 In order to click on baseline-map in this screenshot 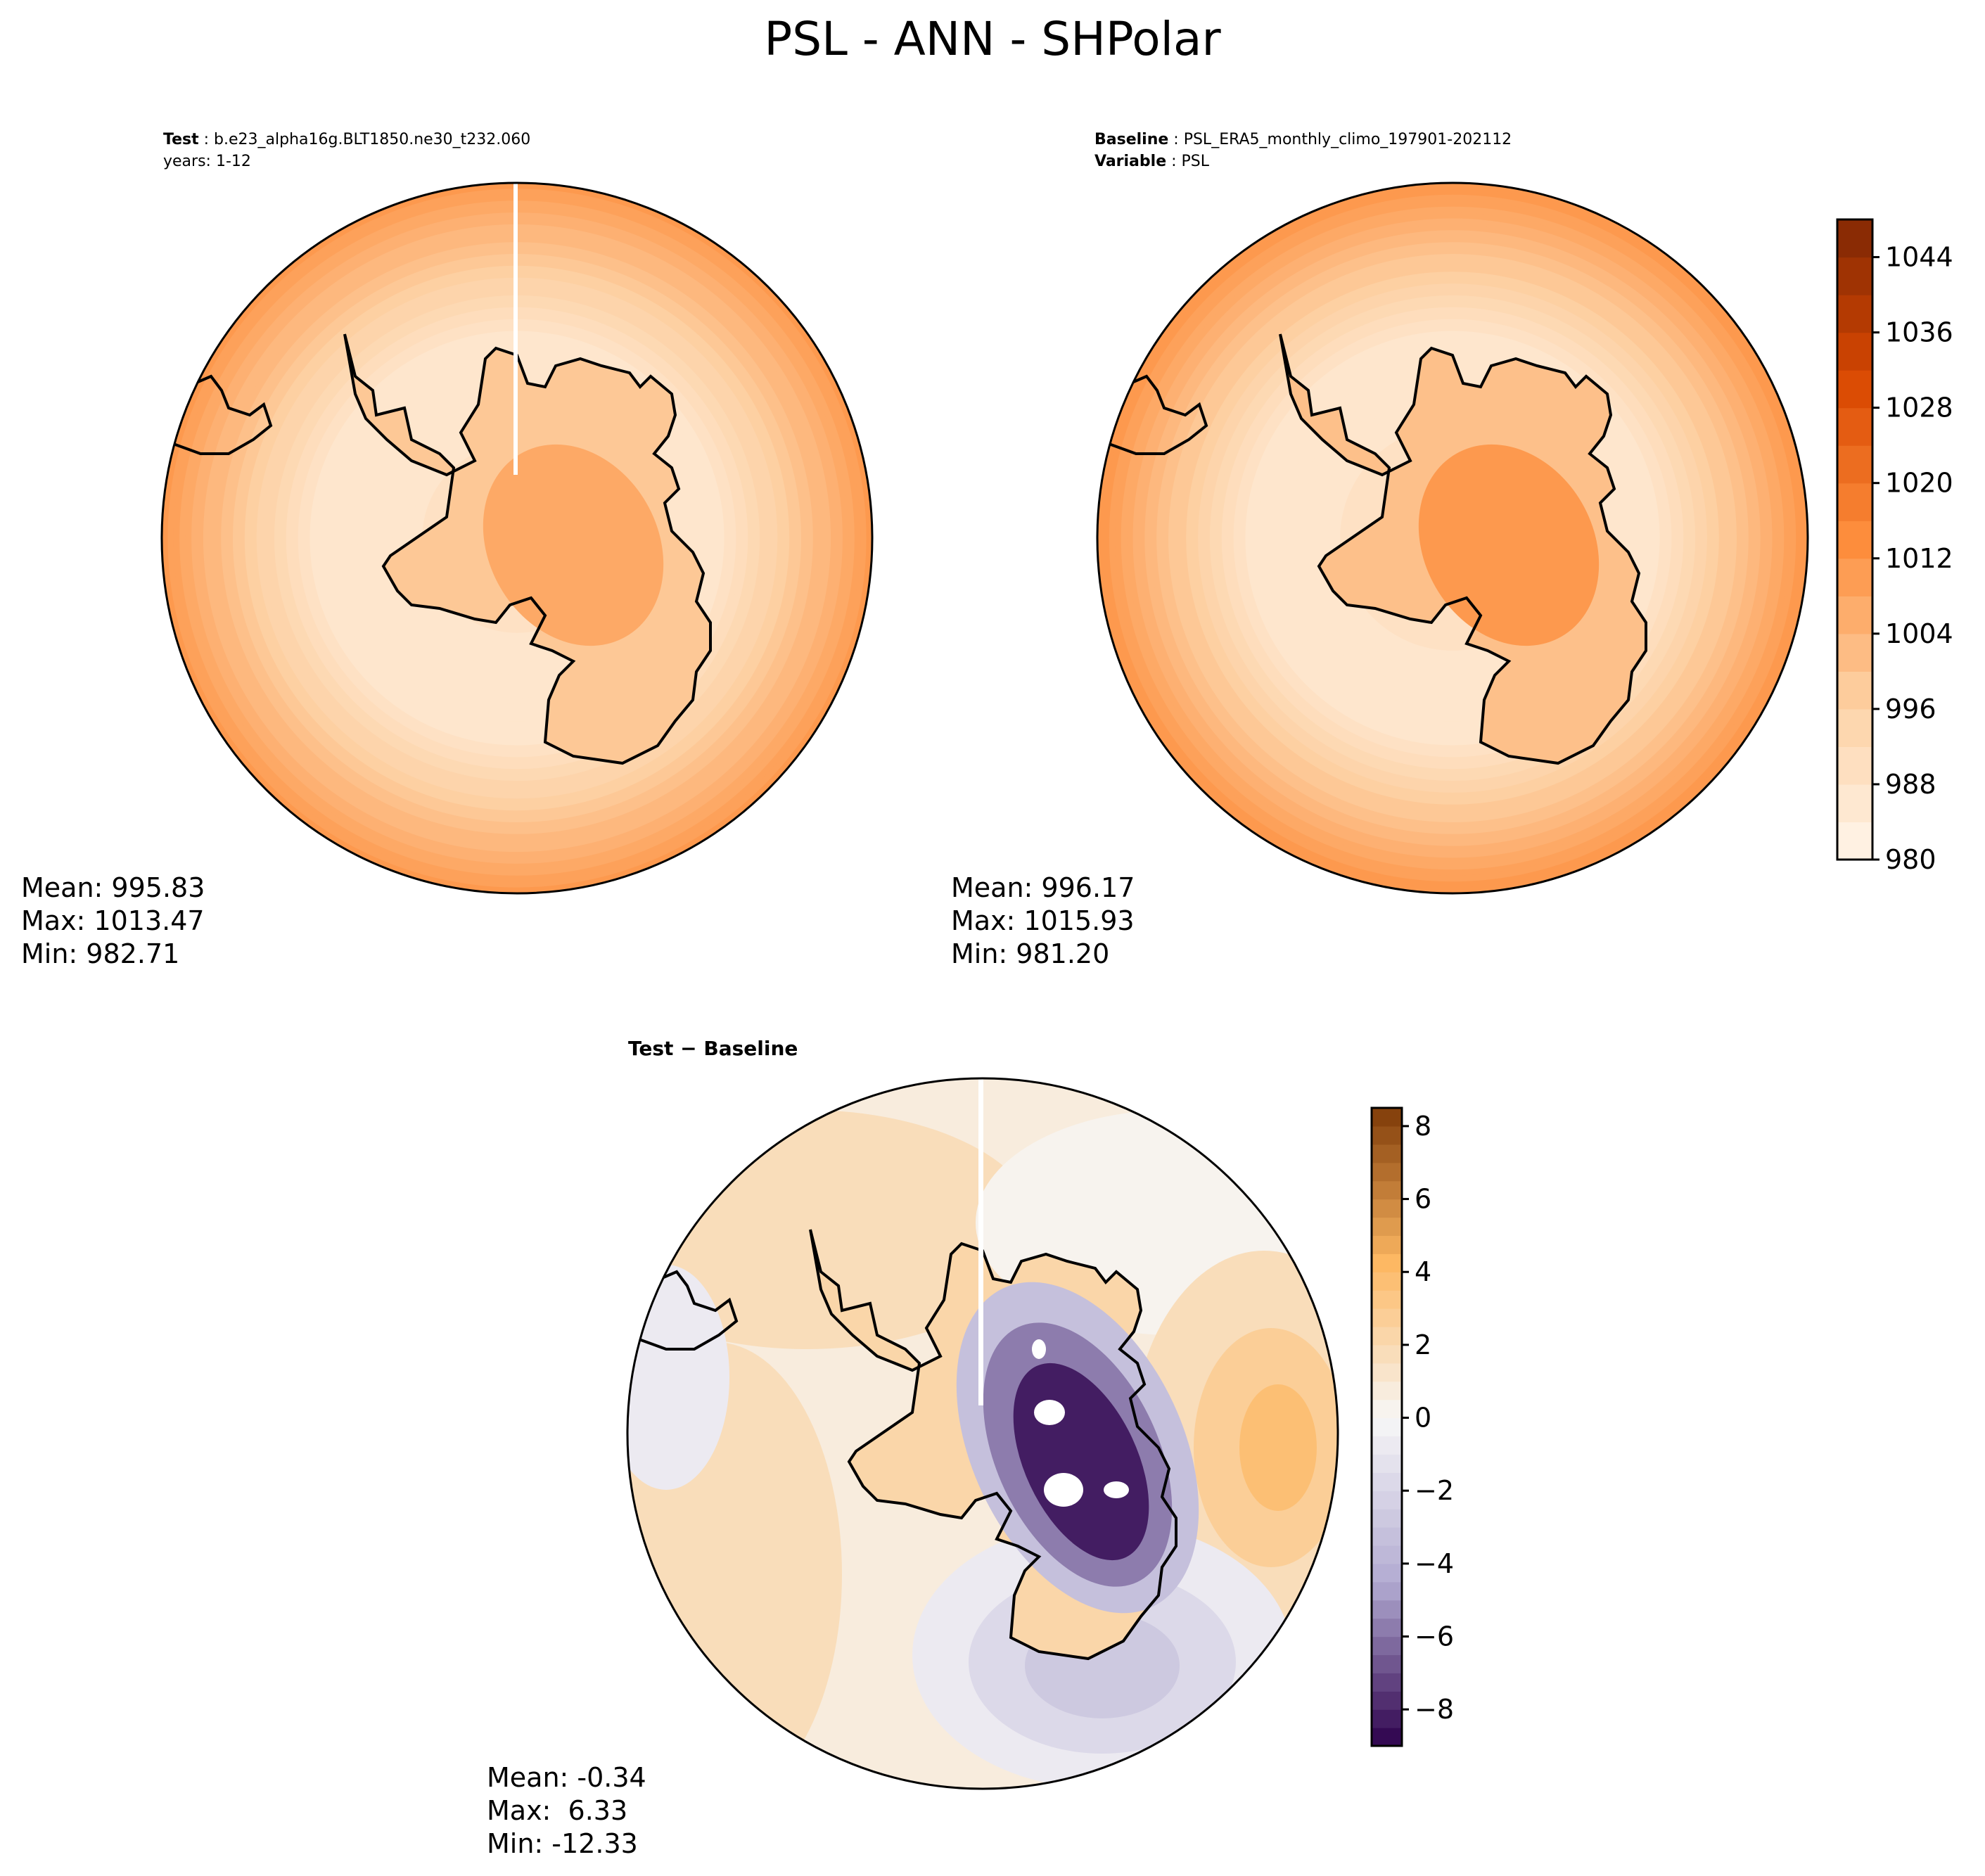, I will do `click(1453, 538)`.